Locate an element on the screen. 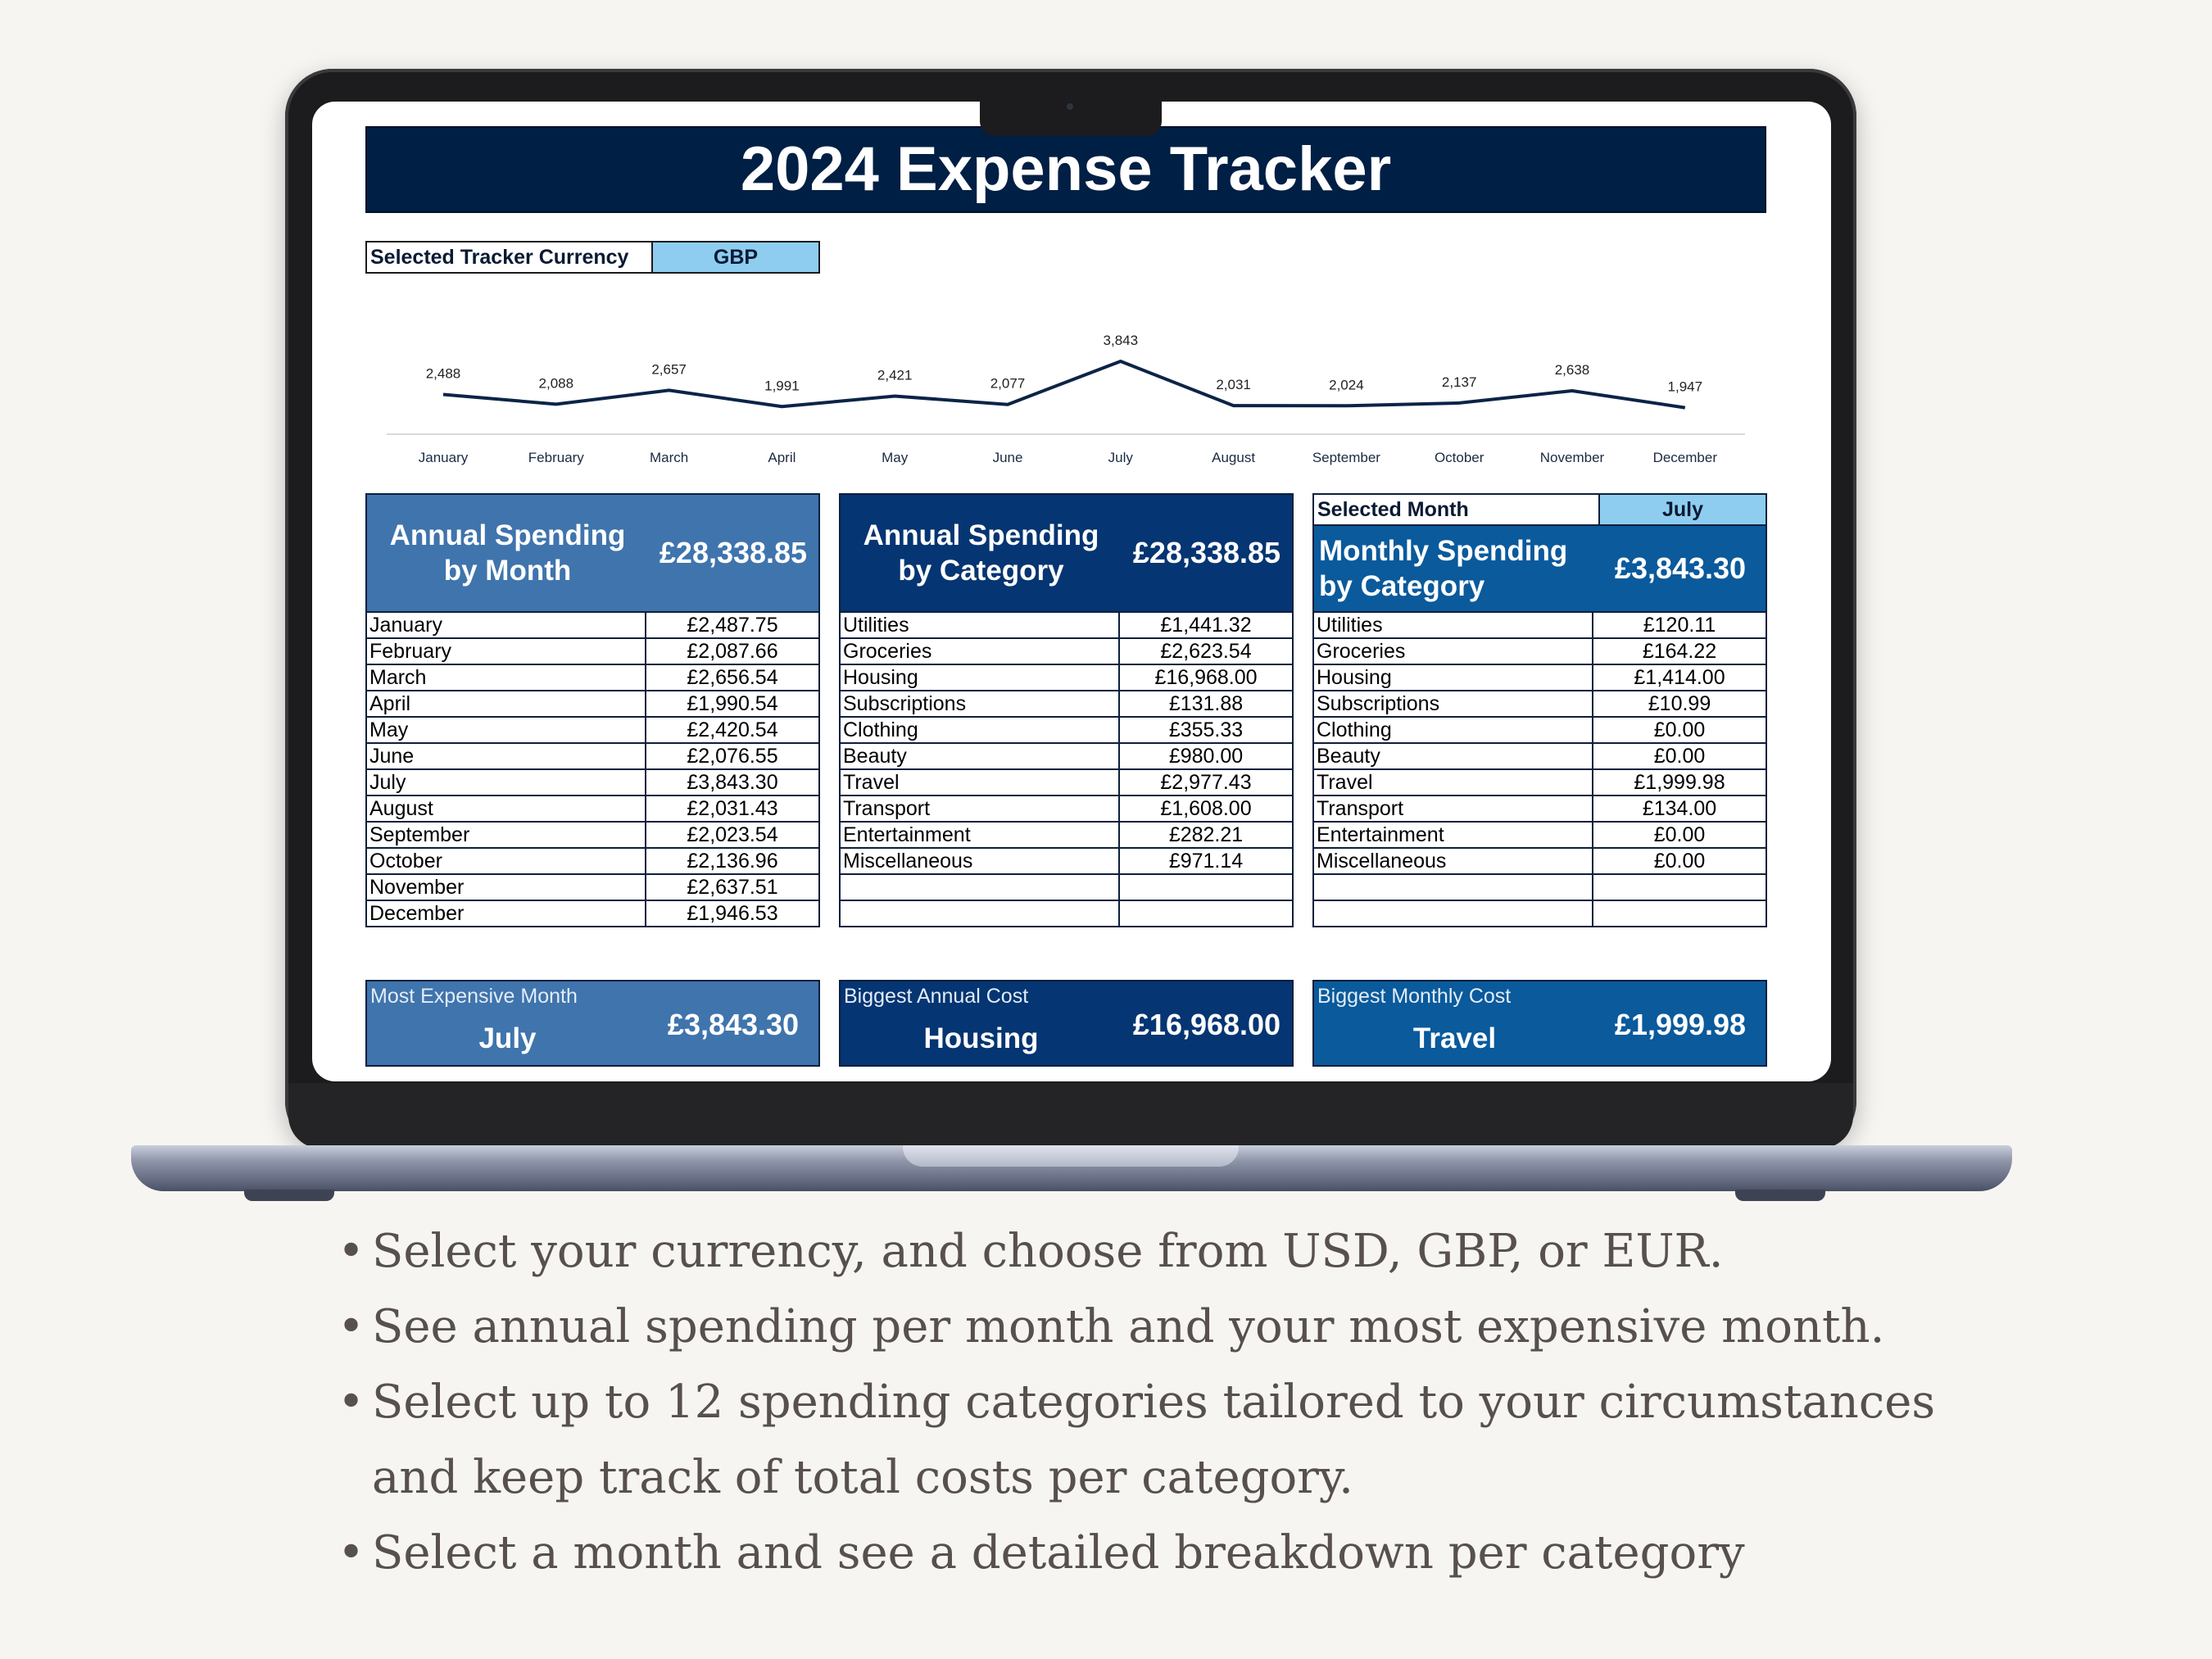  camera-icon is located at coordinates (1070, 106).